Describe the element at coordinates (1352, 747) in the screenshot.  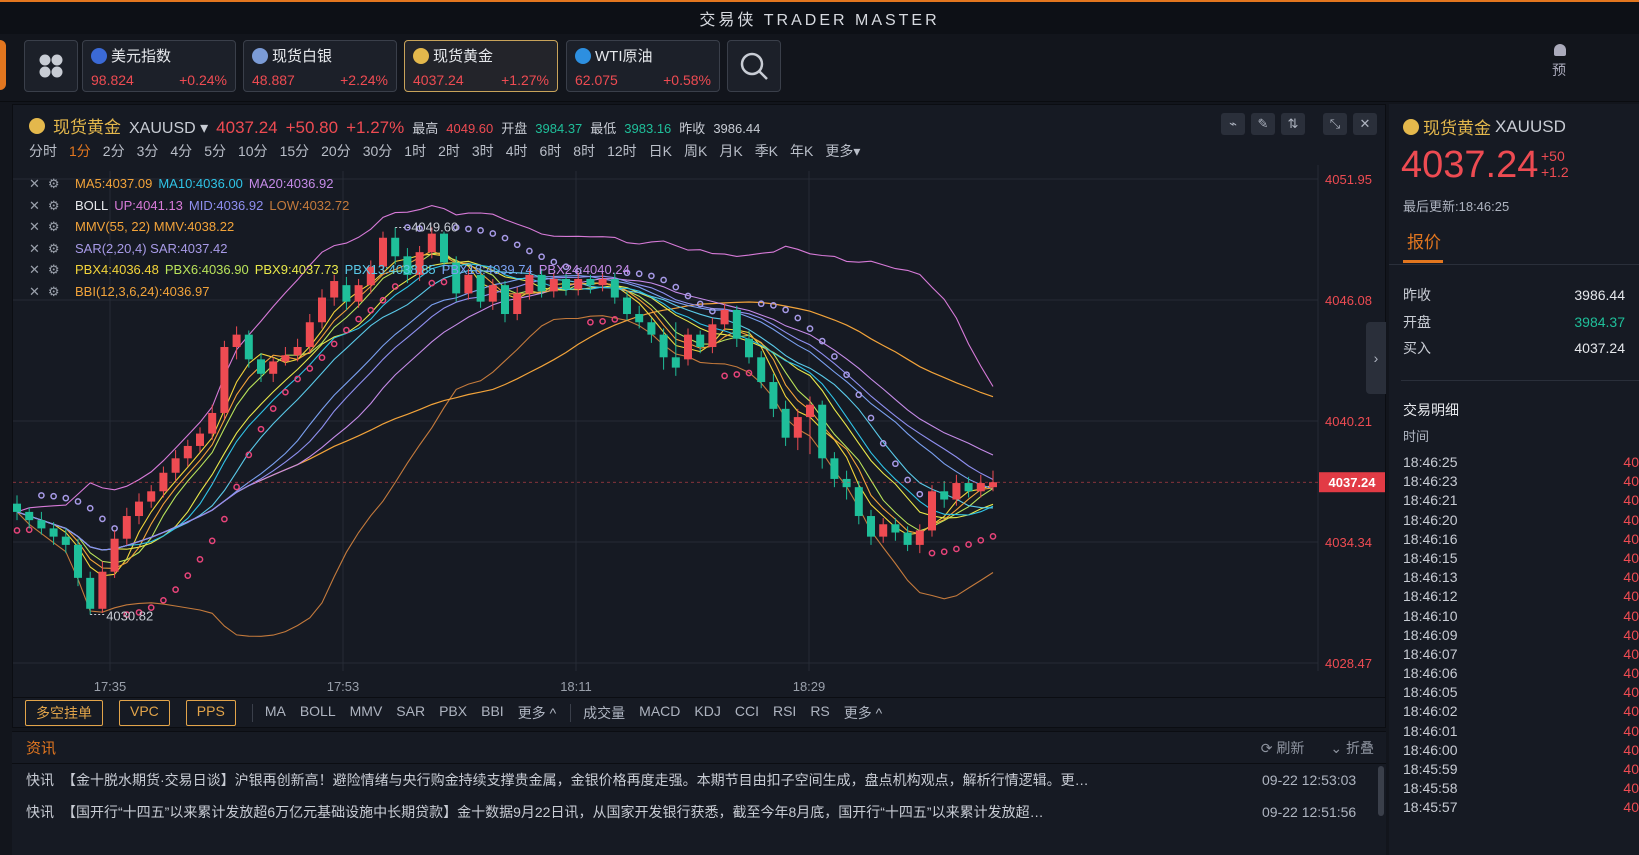
I see `collapse-button: ⌄ 折叠` at that location.